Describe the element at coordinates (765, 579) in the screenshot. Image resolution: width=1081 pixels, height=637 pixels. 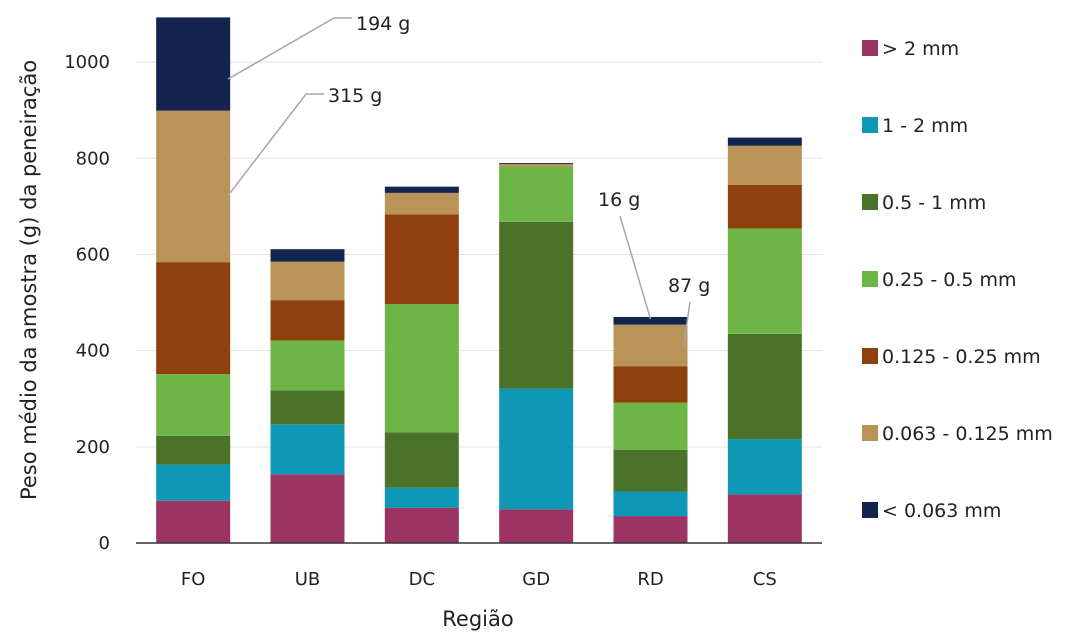
I see `x-tick-label: CS` at that location.